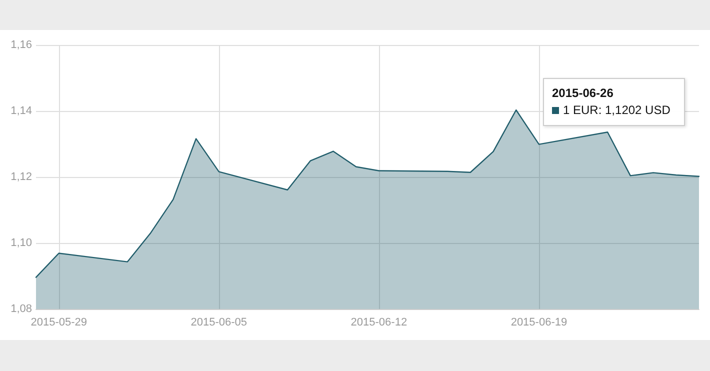  I want to click on x-tick-label: 2015-06-12, so click(379, 322).